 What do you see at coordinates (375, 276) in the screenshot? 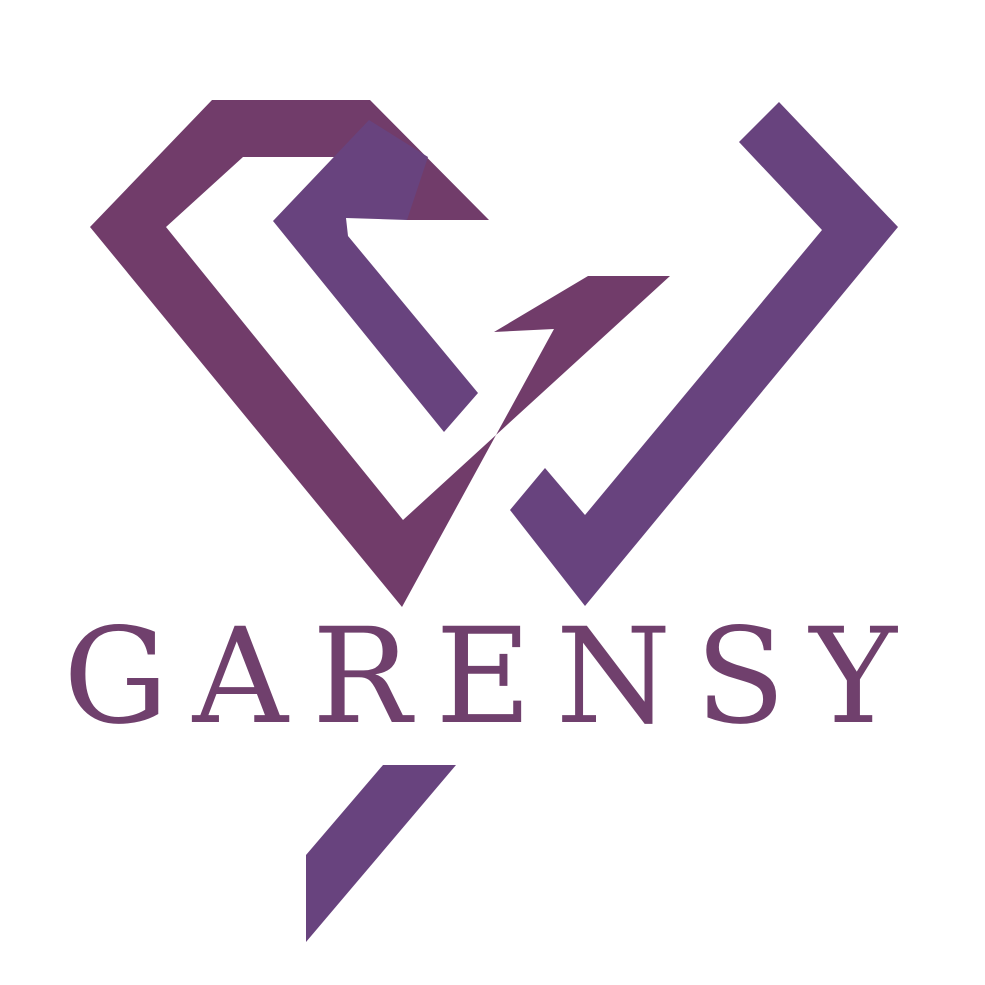
I see `inner-g-stroke` at bounding box center [375, 276].